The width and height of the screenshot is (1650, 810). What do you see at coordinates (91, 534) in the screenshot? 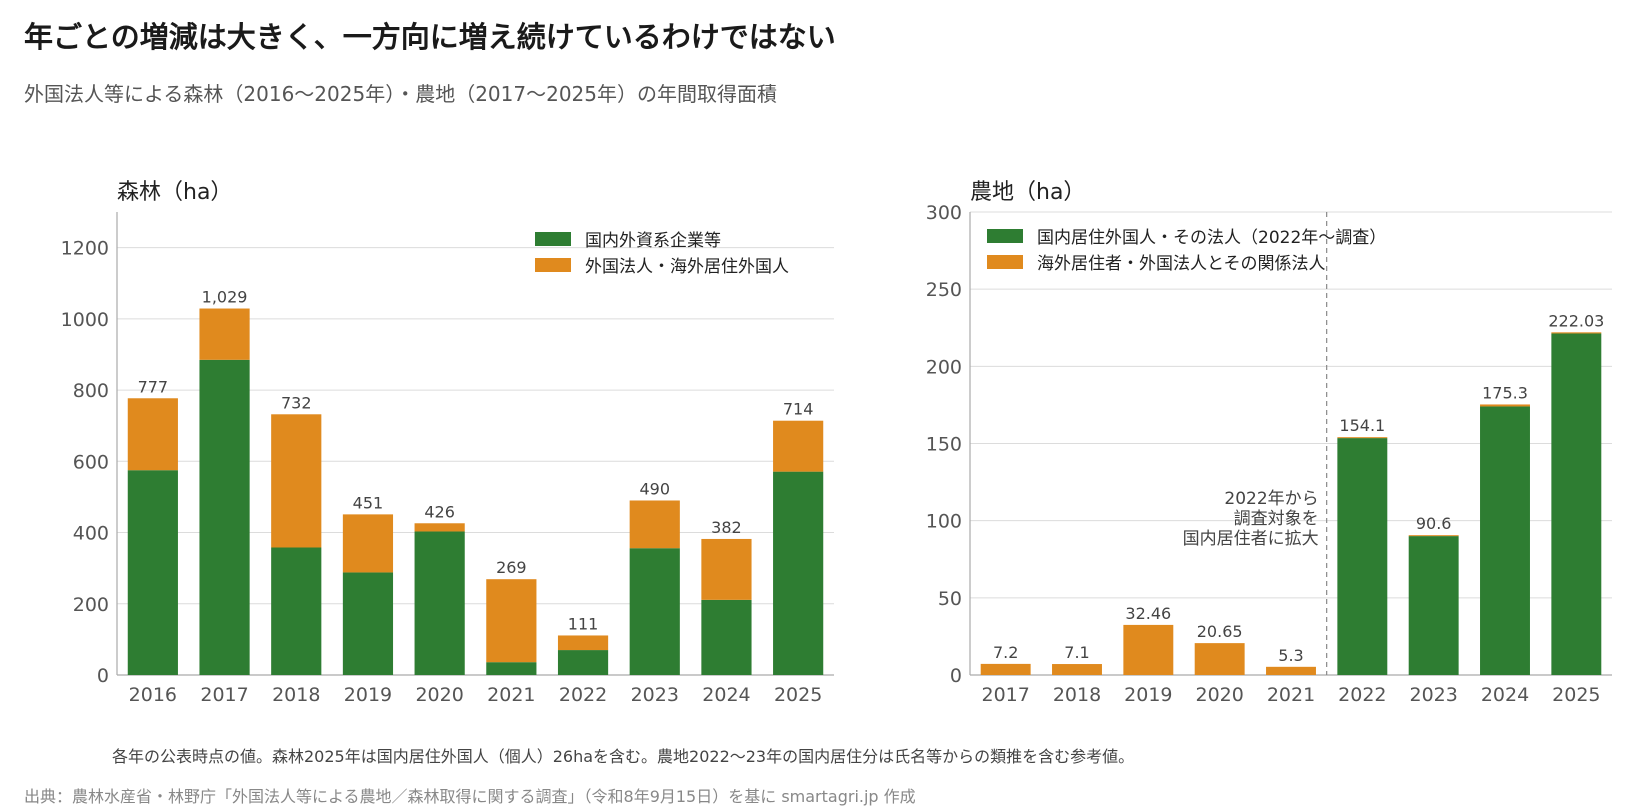
I see `y-tick-label: 400` at bounding box center [91, 534].